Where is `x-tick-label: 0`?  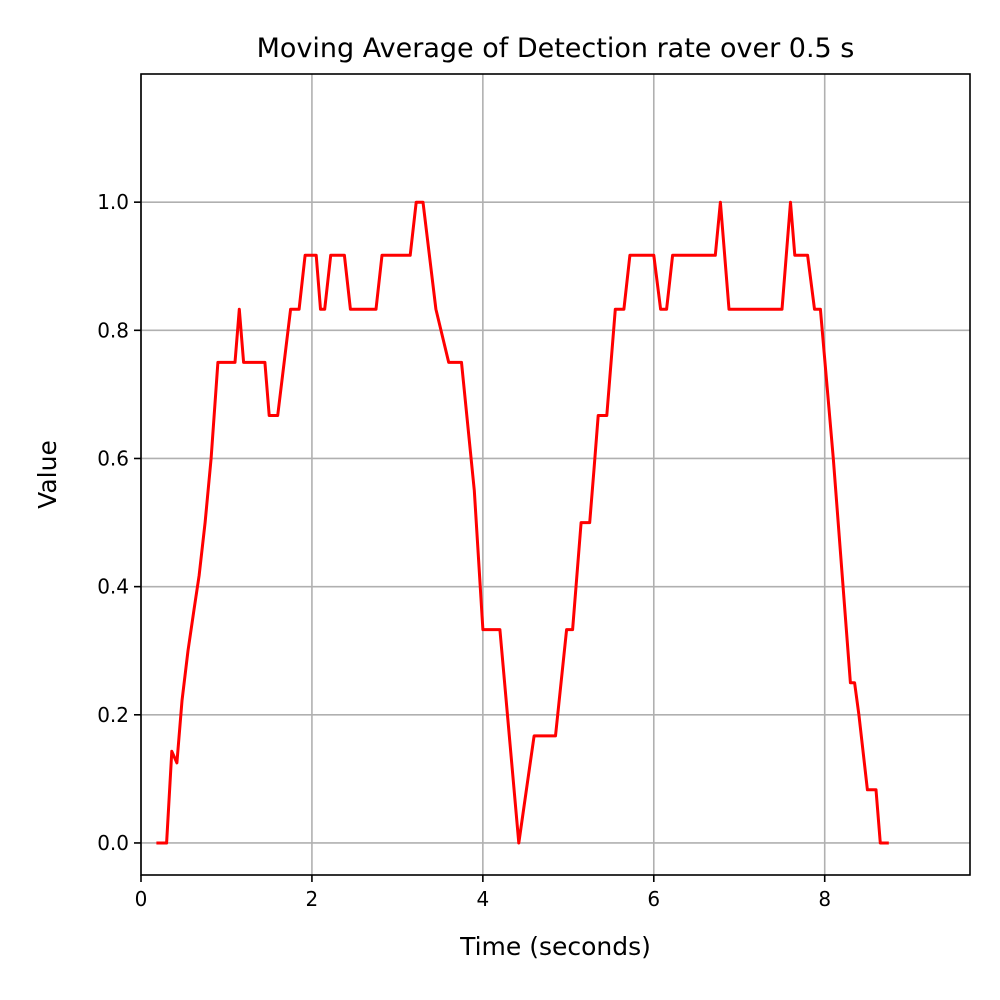 x-tick-label: 0 is located at coordinates (141, 899).